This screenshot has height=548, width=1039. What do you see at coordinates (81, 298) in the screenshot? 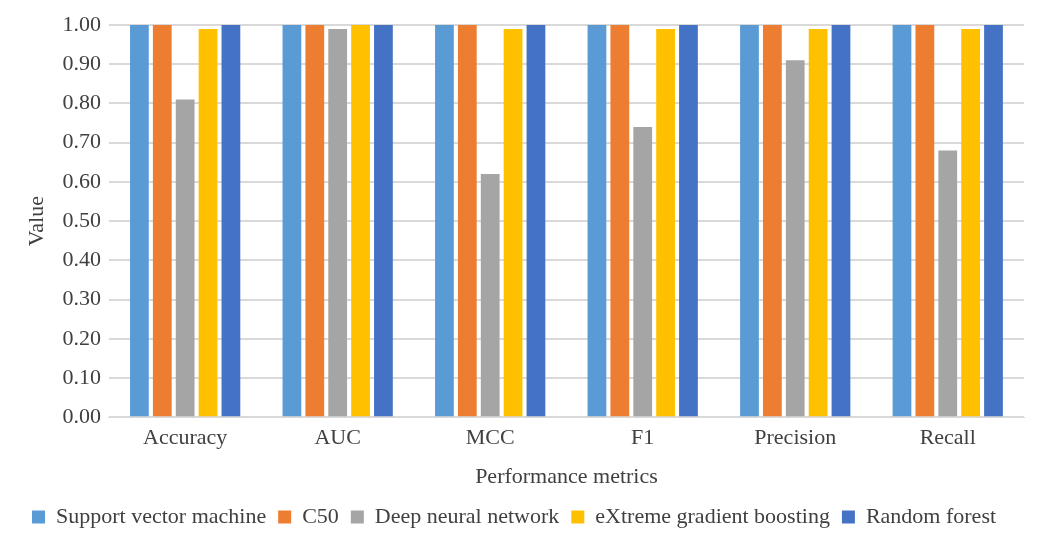
I see `y-tick-label: 0.30` at bounding box center [81, 298].